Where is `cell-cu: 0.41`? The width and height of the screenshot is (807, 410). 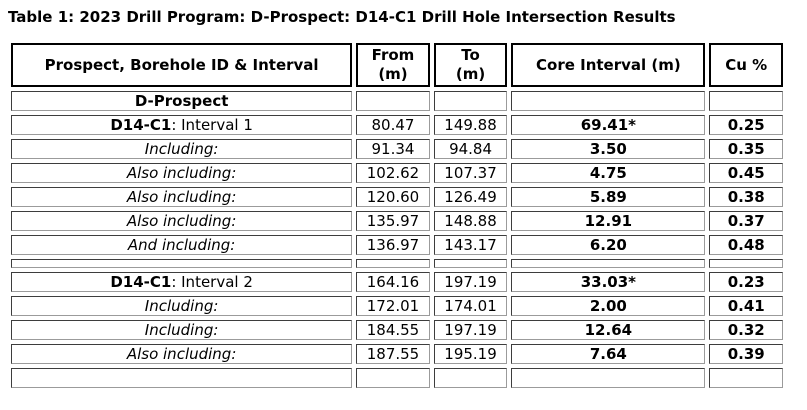 cell-cu: 0.41 is located at coordinates (746, 306).